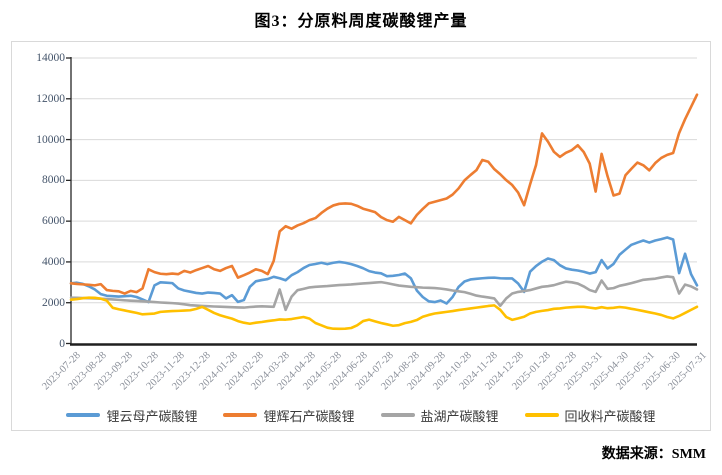  Describe the element at coordinates (62, 343) in the screenshot. I see `y-tick-label: 0` at that location.